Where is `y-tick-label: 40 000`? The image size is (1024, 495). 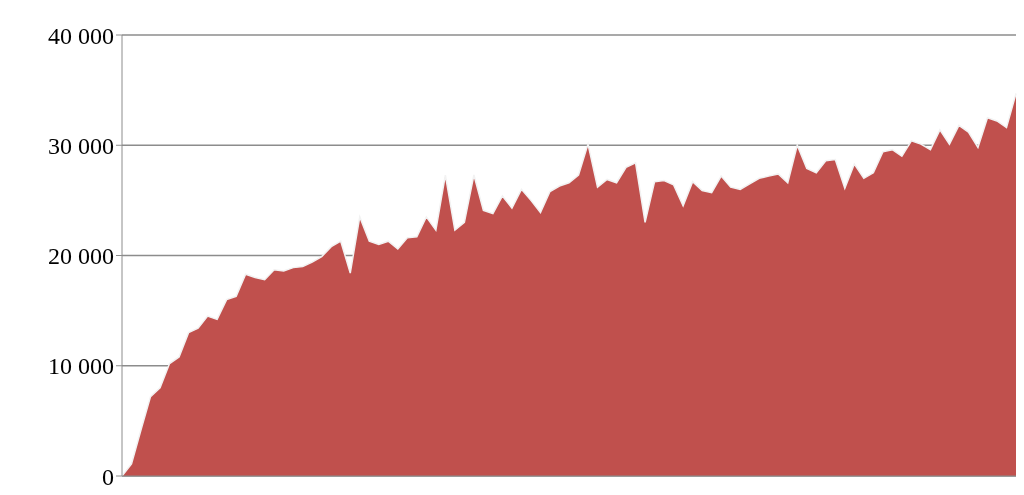 y-tick-label: 40 000 is located at coordinates (81, 35).